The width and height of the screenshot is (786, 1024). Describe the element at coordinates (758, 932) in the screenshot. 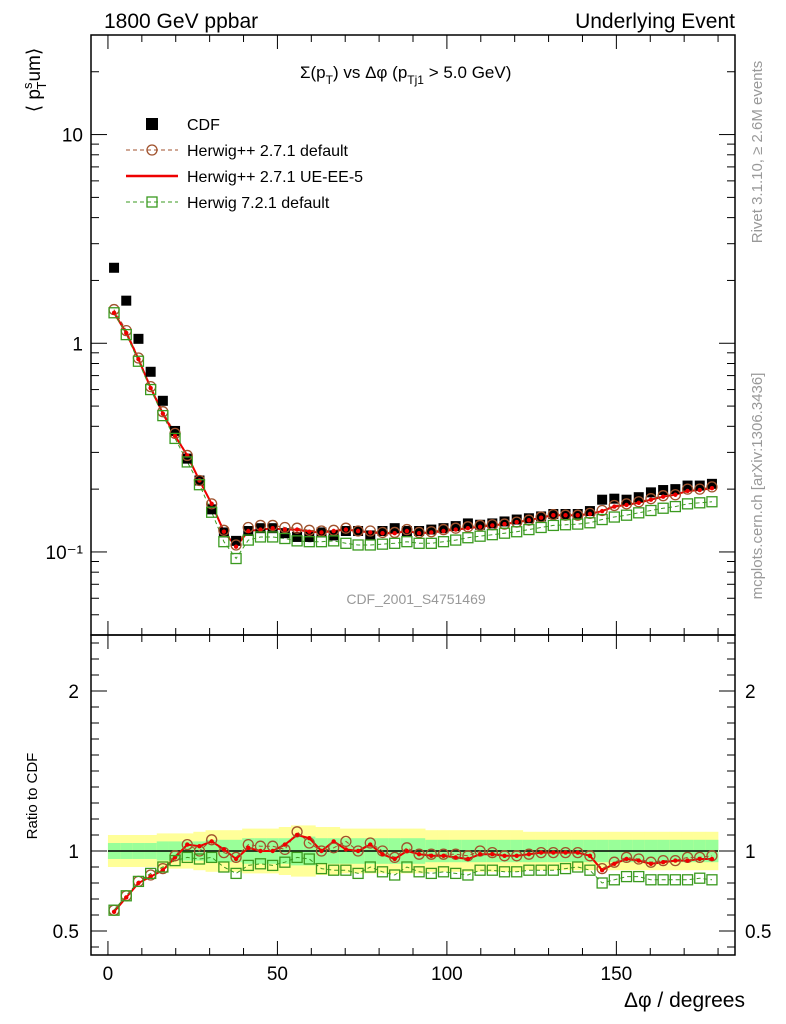

I see `ratio-y-tick-label-right: 0.5` at that location.